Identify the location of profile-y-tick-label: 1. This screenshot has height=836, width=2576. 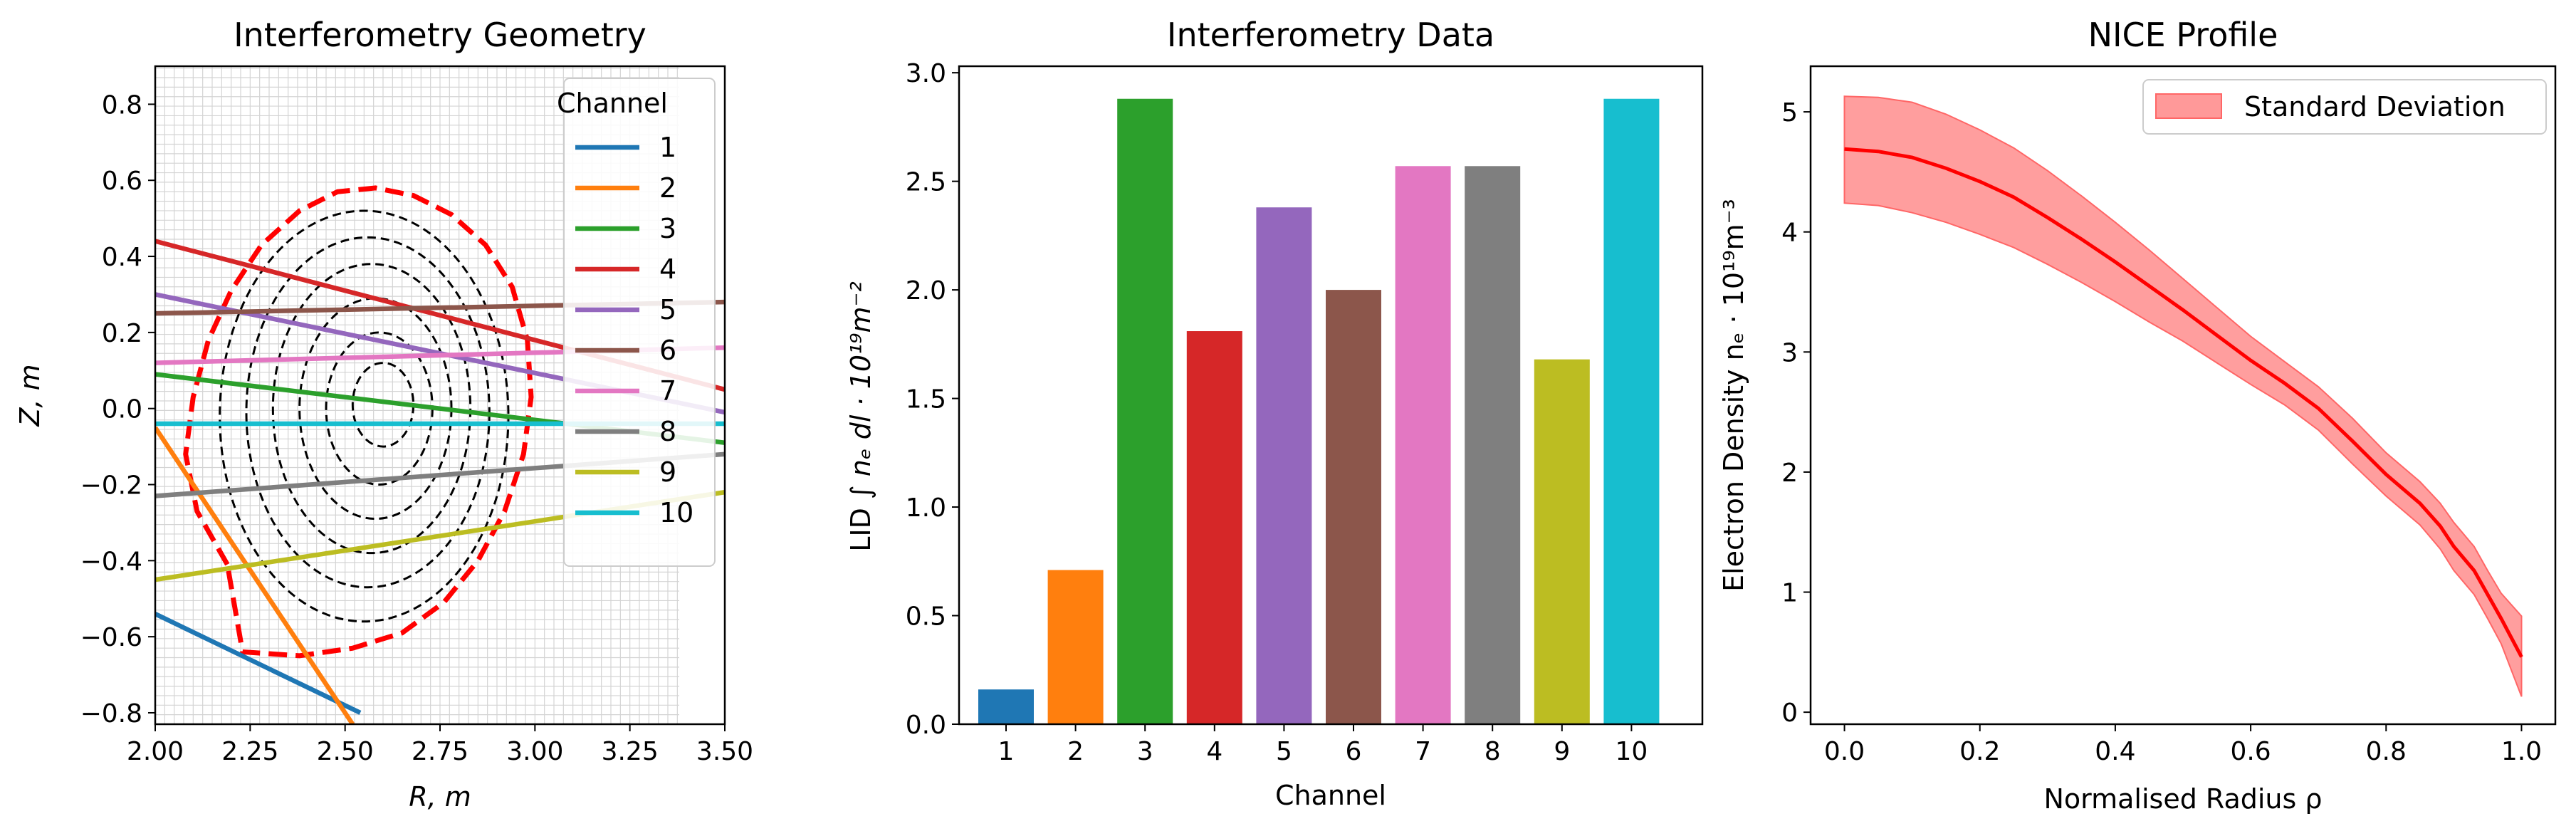
(1789, 593).